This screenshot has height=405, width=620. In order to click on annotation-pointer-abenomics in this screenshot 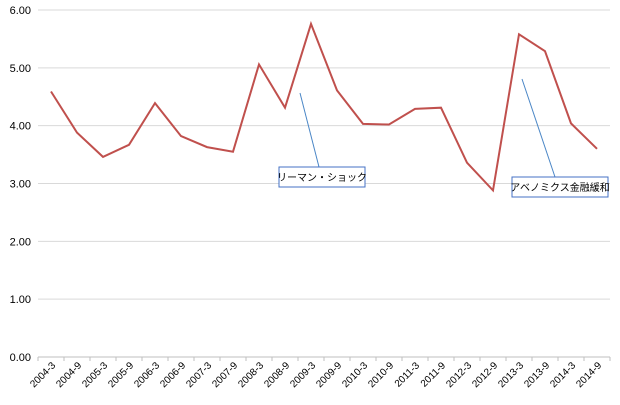, I will do `click(538, 128)`.